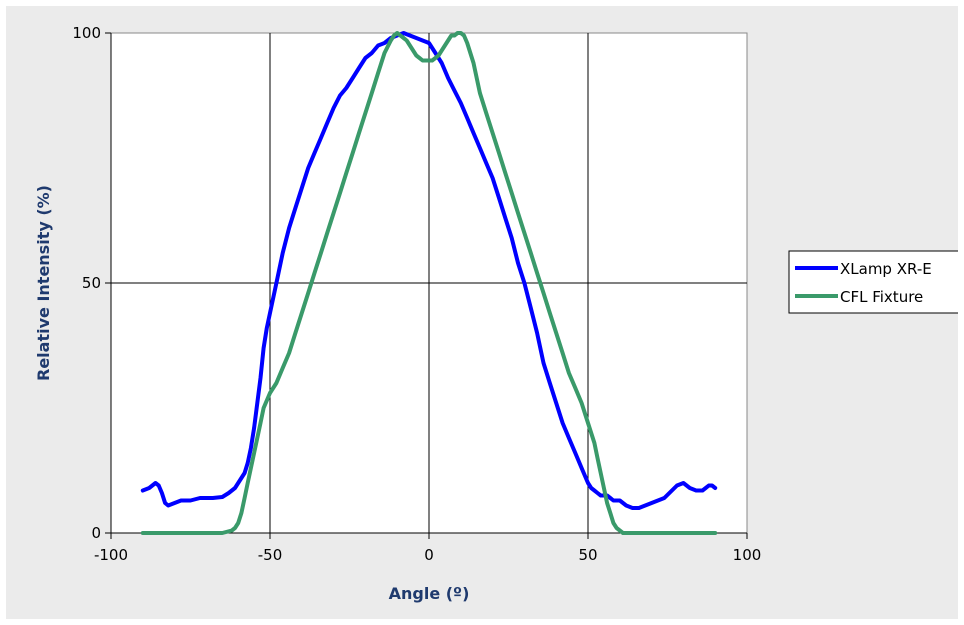 This screenshot has width=964, height=625. I want to click on legend-box, so click(873, 282).